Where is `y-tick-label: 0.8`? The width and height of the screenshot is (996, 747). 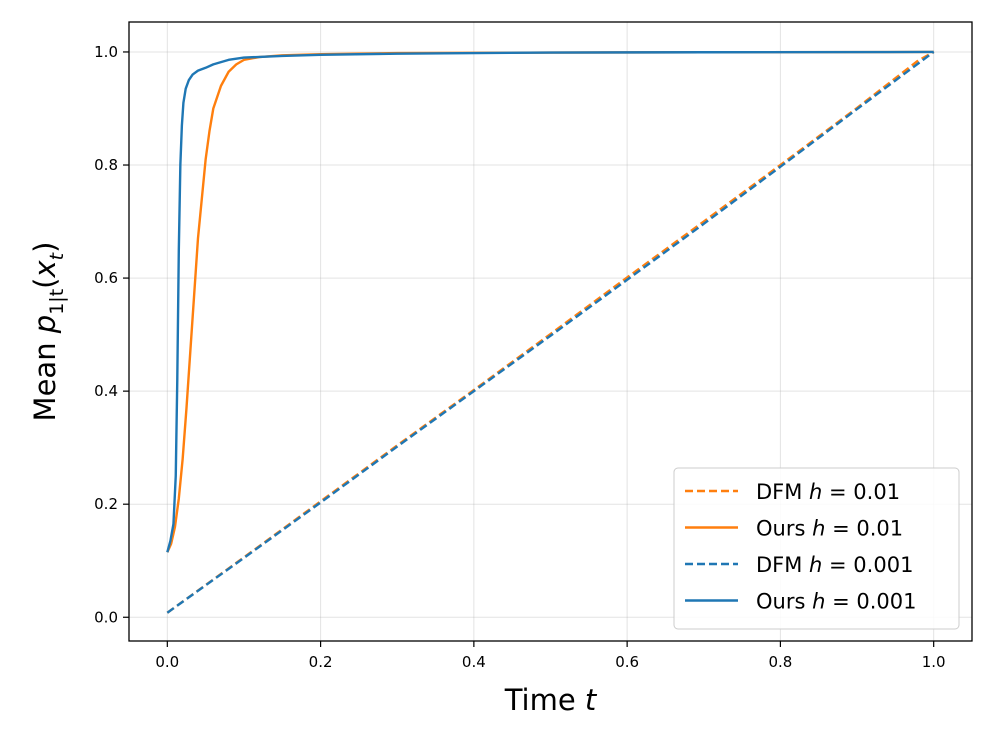 y-tick-label: 0.8 is located at coordinates (106, 165).